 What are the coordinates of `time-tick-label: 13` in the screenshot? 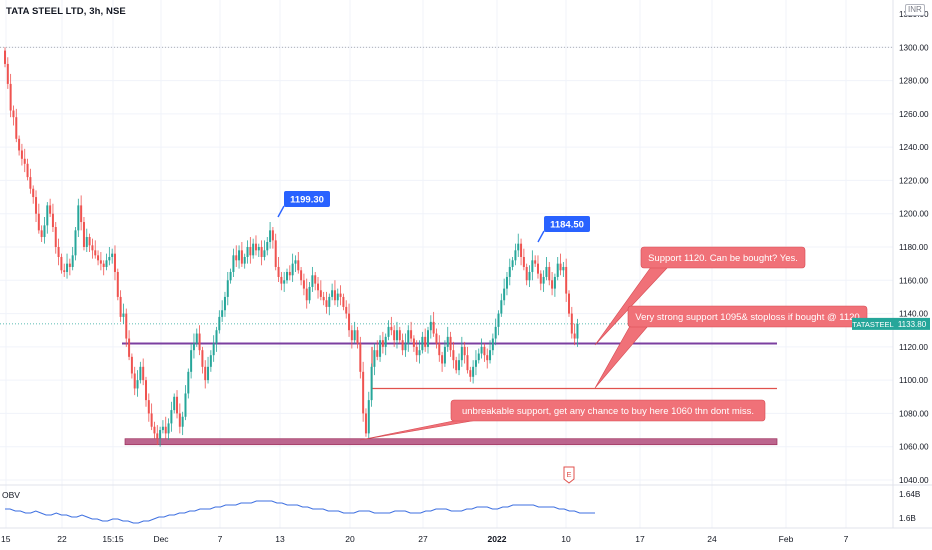 It's located at (280, 539).